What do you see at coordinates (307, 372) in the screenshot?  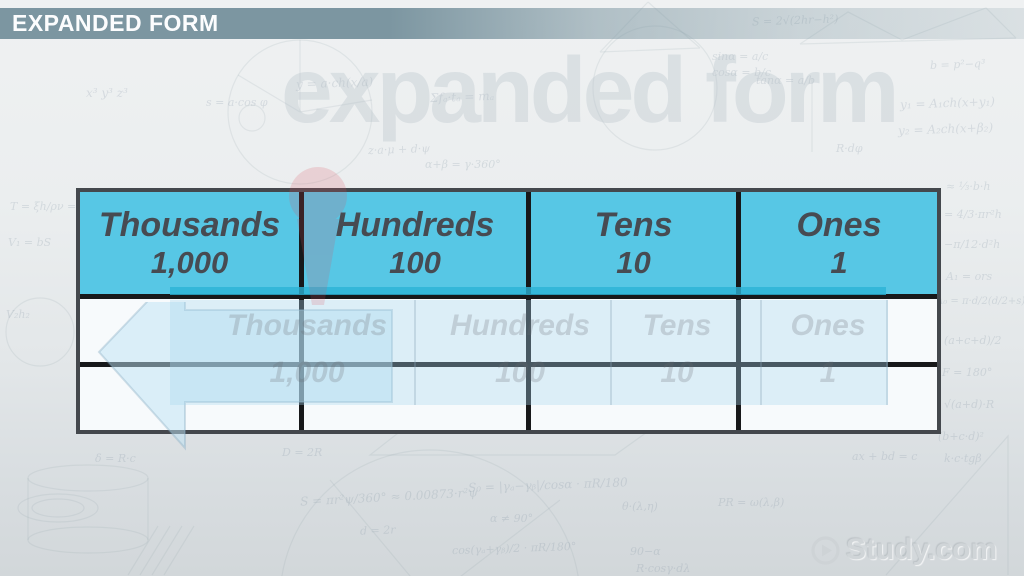 I see `ghost-value-thousands: 1,000` at bounding box center [307, 372].